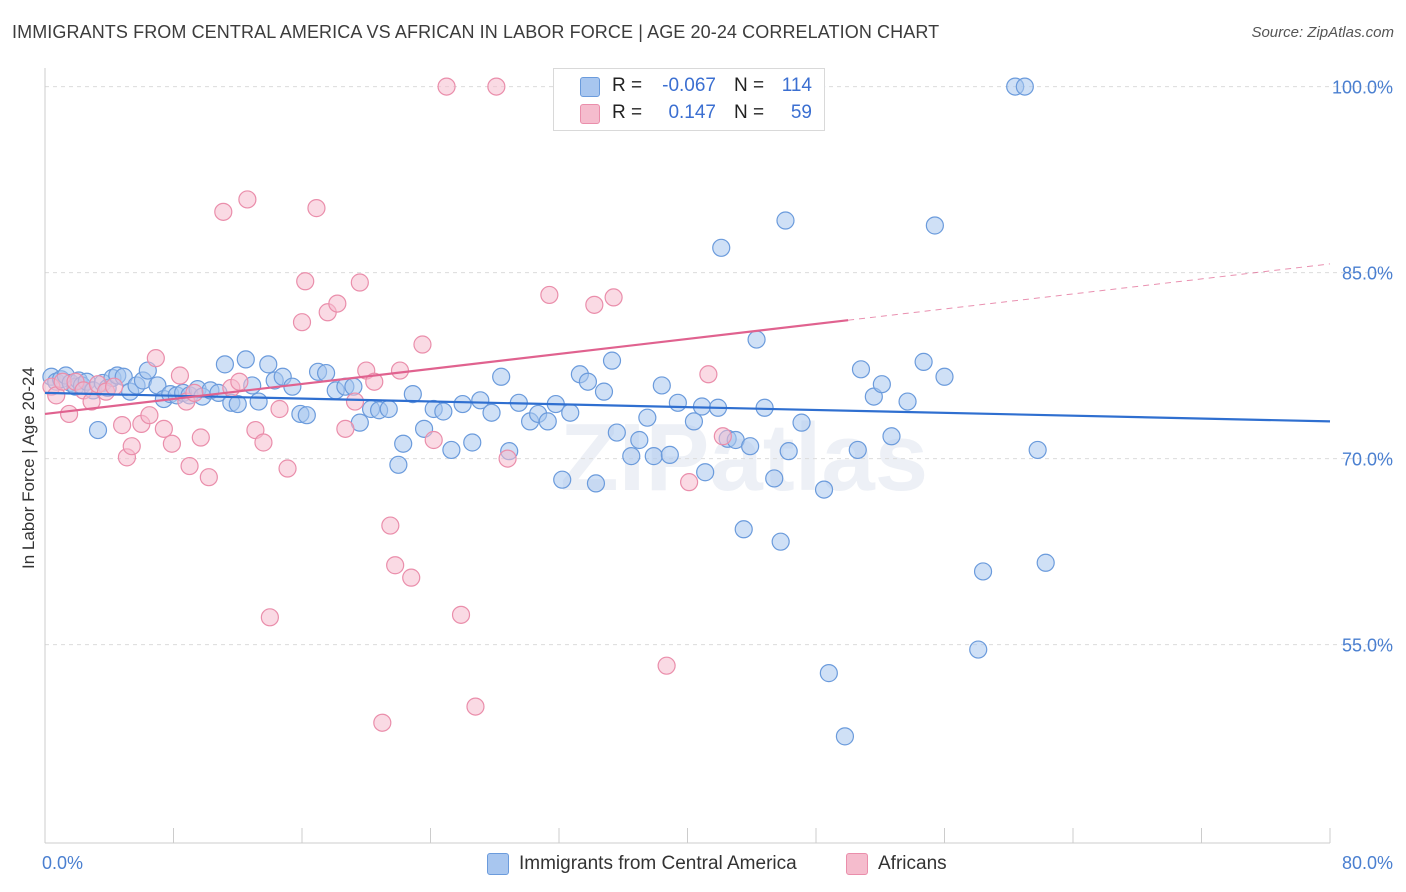 The image size is (1406, 892). I want to click on trend-line-africans, so click(446, 367).